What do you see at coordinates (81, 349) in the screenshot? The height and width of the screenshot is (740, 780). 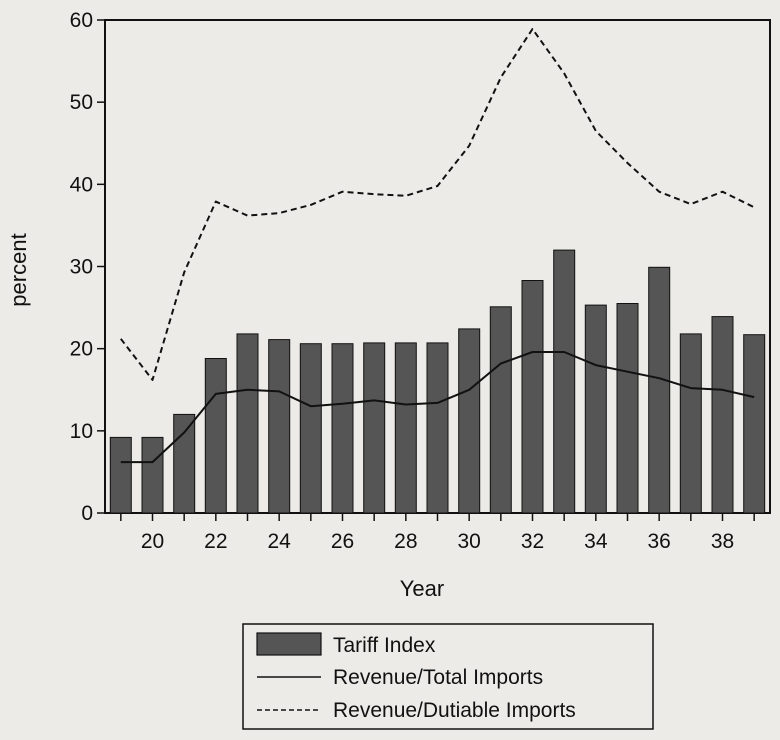 I see `y-tick-label: 20` at bounding box center [81, 349].